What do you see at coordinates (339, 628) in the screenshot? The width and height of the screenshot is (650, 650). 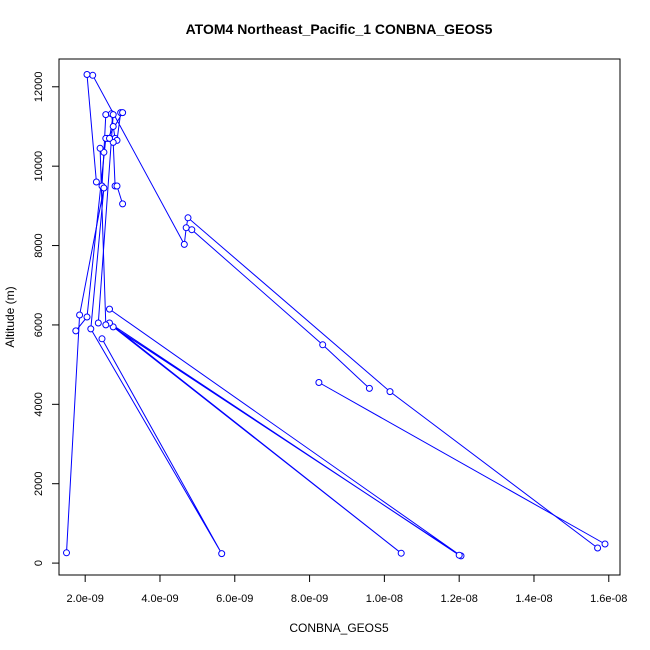 I see `x-axis-label: CONBNA_GEOS5` at bounding box center [339, 628].